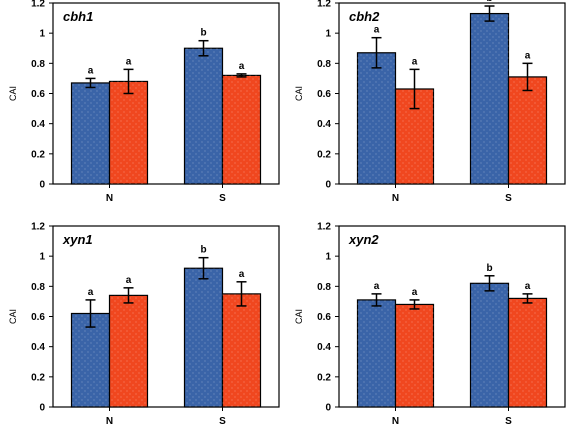  I want to click on panel-title: cbh1, so click(78, 16).